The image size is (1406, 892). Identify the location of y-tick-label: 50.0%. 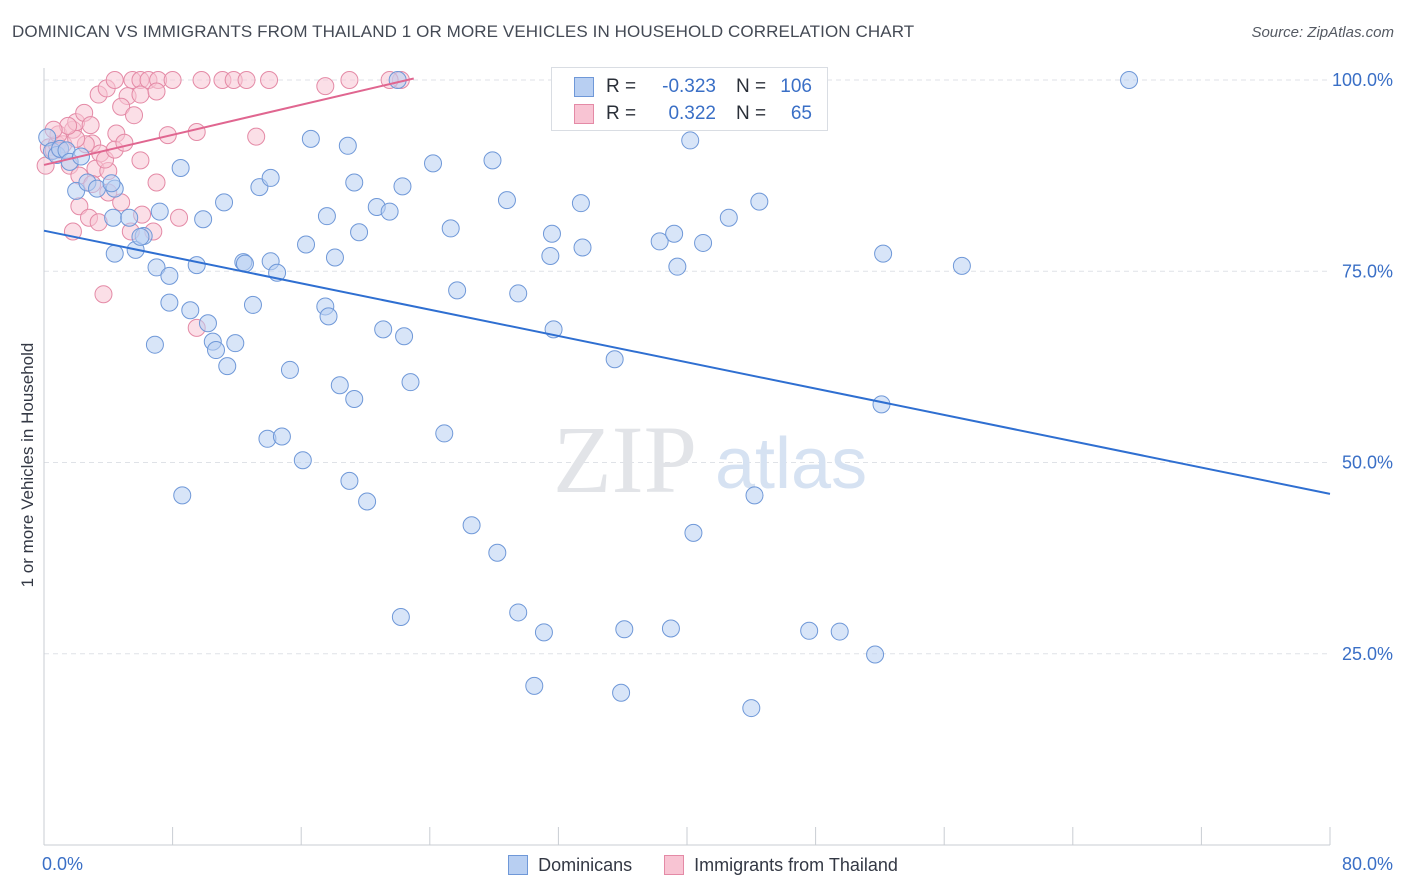
(1367, 463).